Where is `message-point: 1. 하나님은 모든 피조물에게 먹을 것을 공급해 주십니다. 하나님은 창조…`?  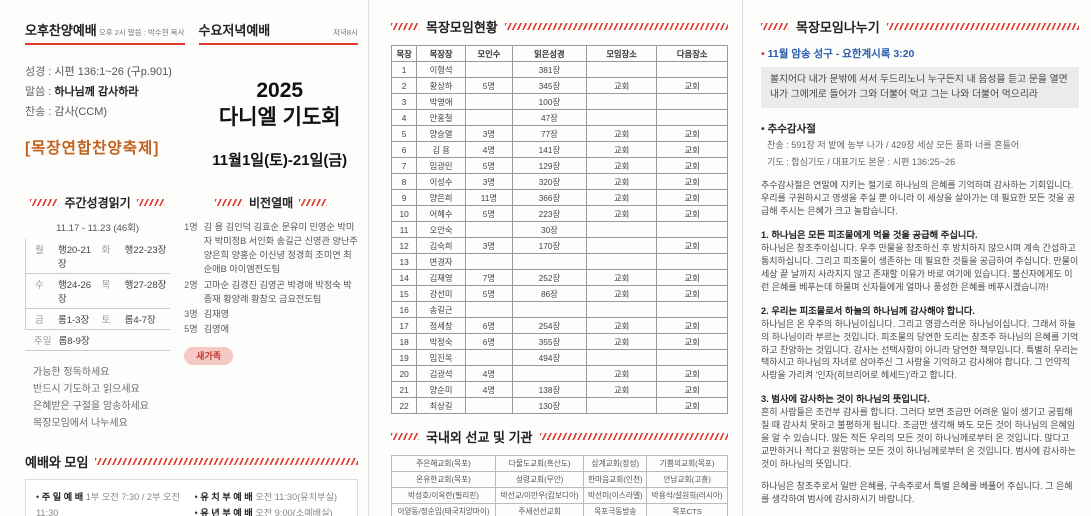
message-point: 1. 하나님은 모든 피조물에게 먹을 것을 공급해 주십니다. 하나님은 창조… is located at coordinates (920, 260).